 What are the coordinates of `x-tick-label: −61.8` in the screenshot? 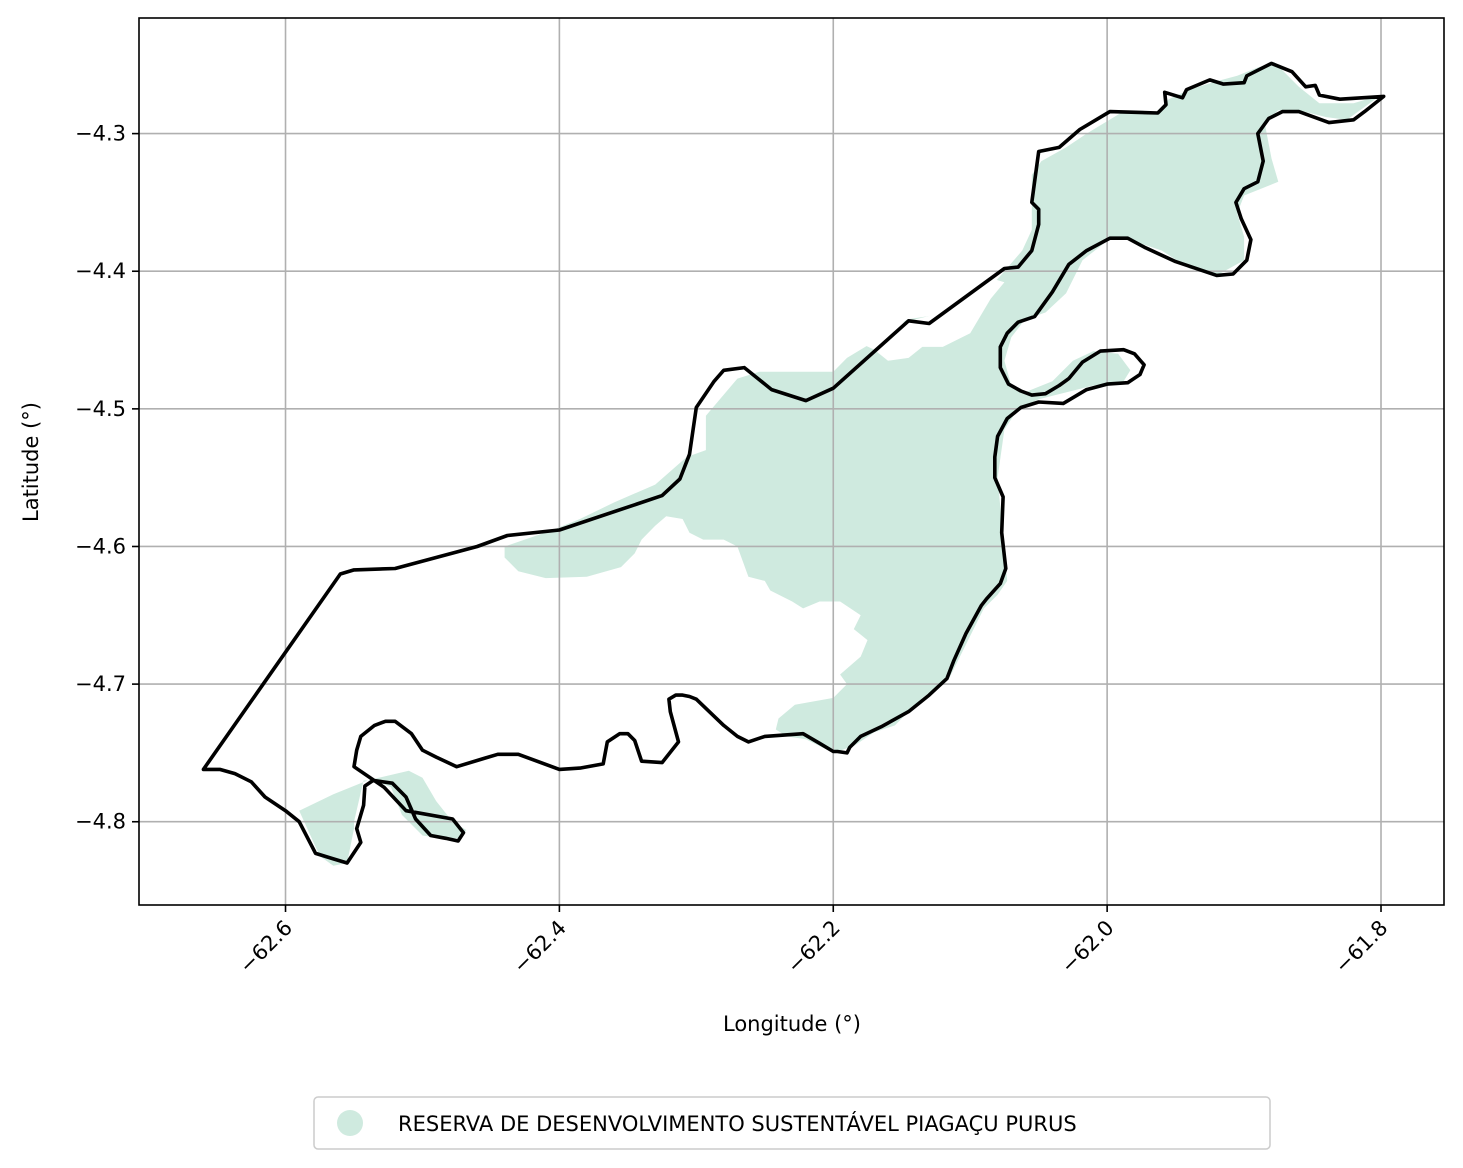 It's located at (1361, 947).